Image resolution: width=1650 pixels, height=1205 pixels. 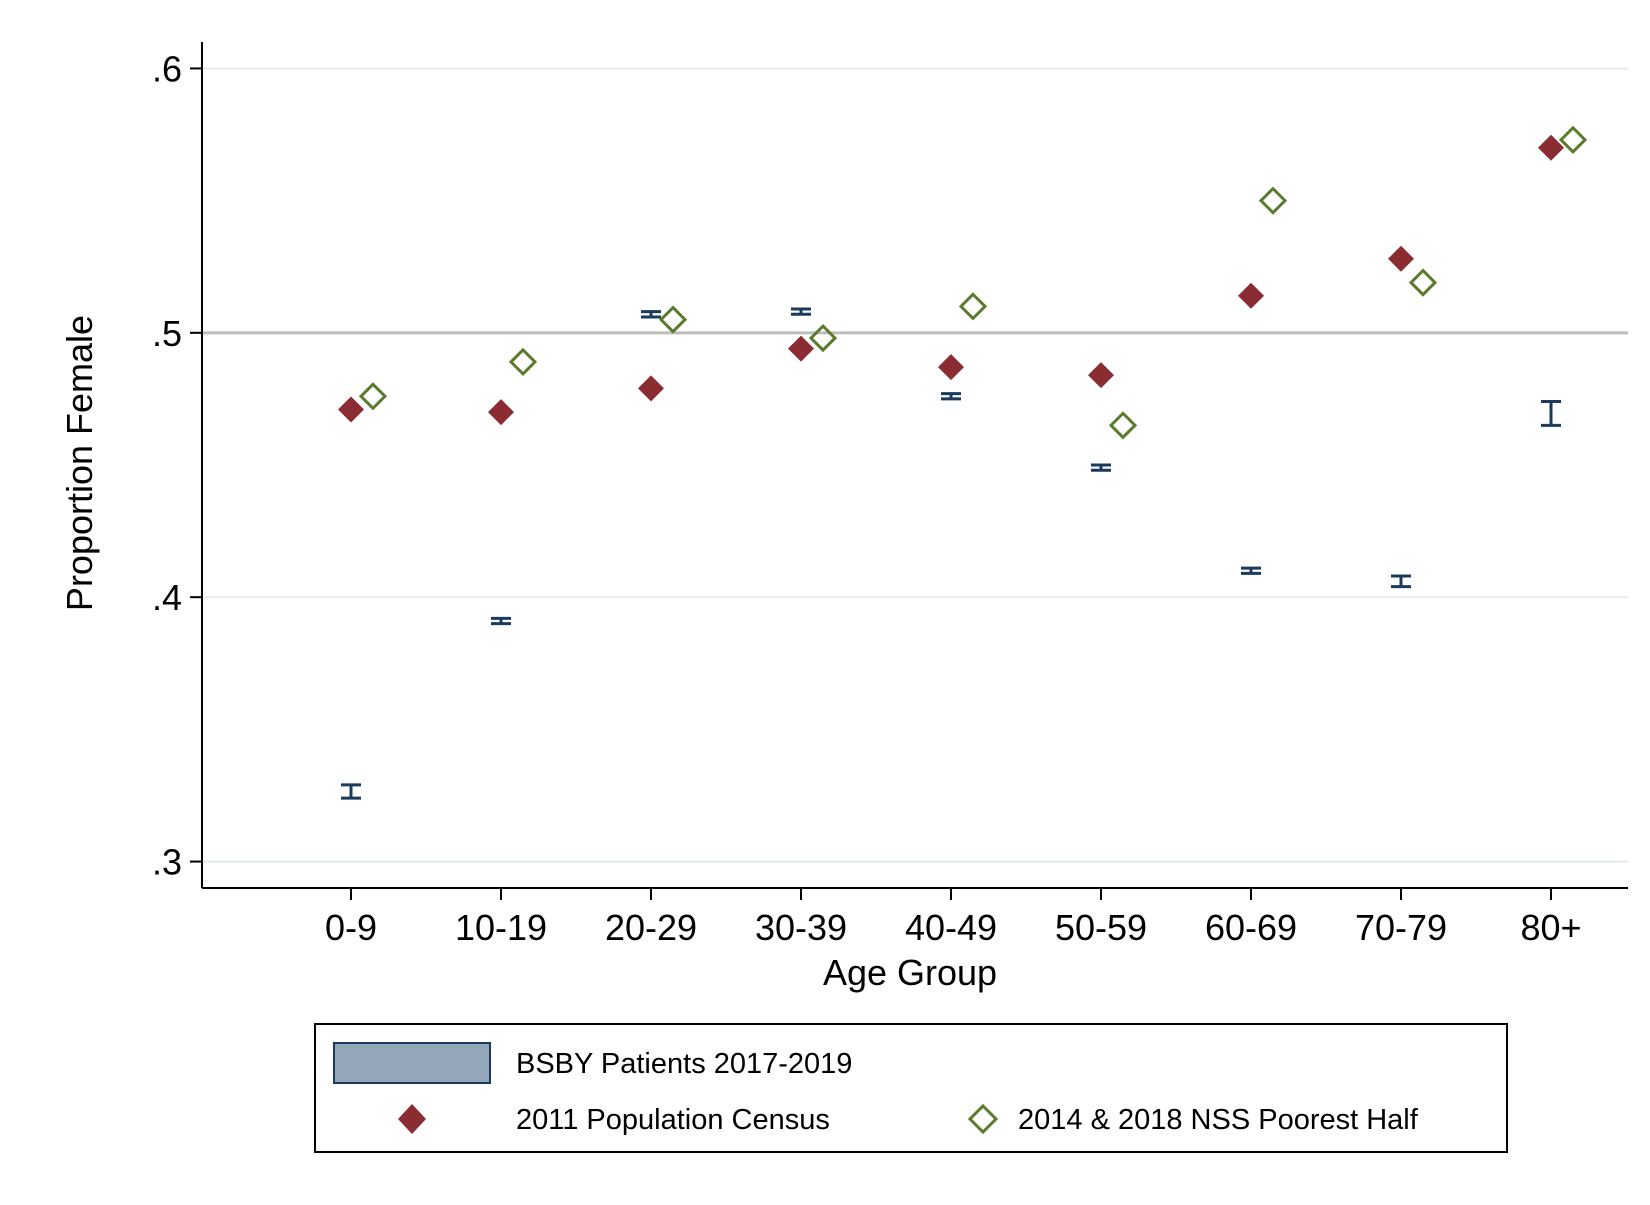 I want to click on y-tick-label: .5, so click(x=167, y=333).